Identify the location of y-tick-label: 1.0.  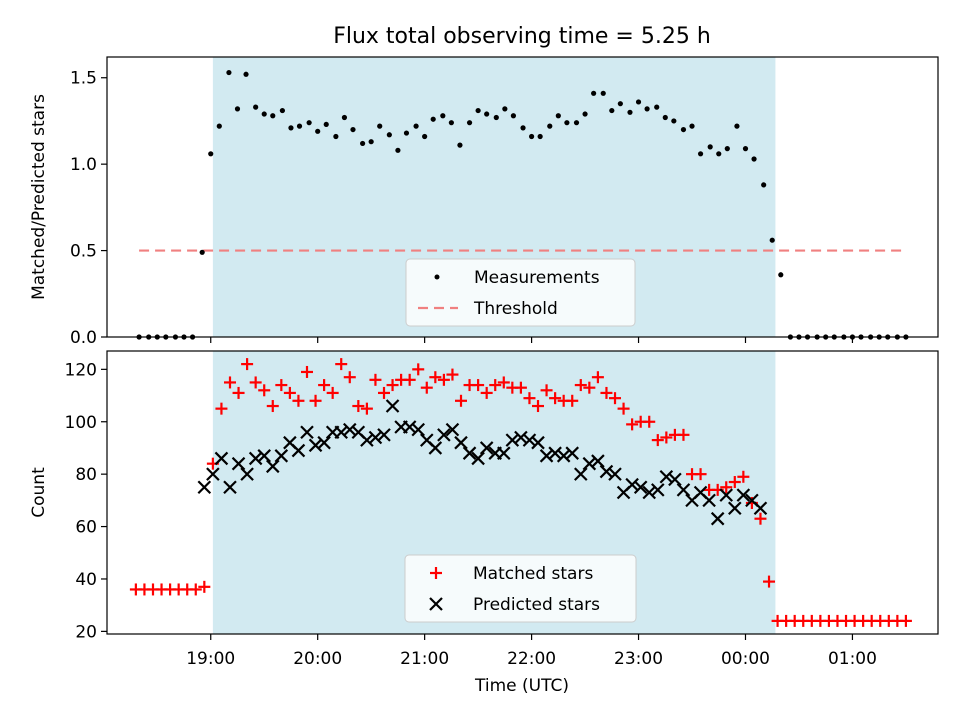
(83, 165).